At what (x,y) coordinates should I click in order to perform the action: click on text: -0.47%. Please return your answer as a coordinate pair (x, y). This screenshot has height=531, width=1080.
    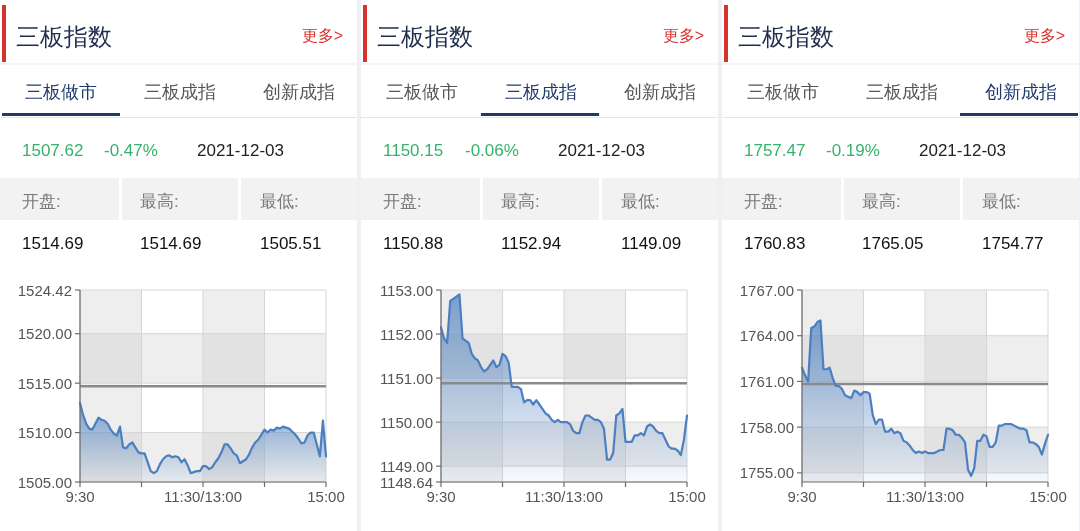
    Looking at the image, I should click on (131, 150).